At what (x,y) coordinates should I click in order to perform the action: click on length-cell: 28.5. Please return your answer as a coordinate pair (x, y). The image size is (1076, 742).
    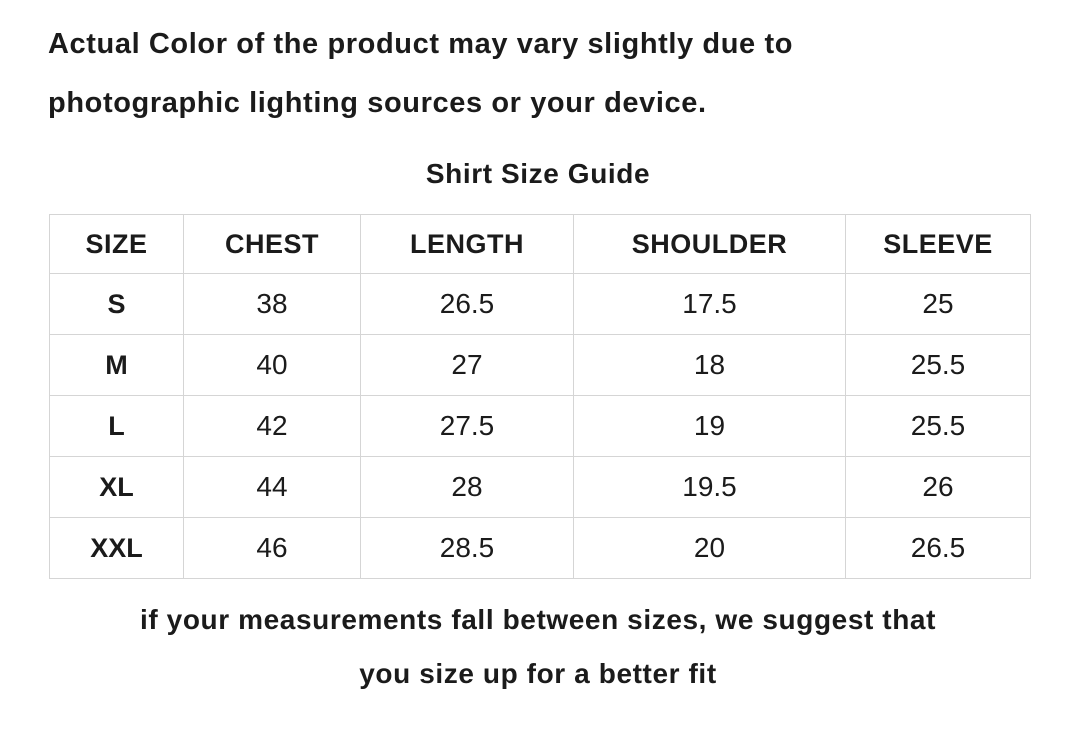
    Looking at the image, I should click on (467, 548).